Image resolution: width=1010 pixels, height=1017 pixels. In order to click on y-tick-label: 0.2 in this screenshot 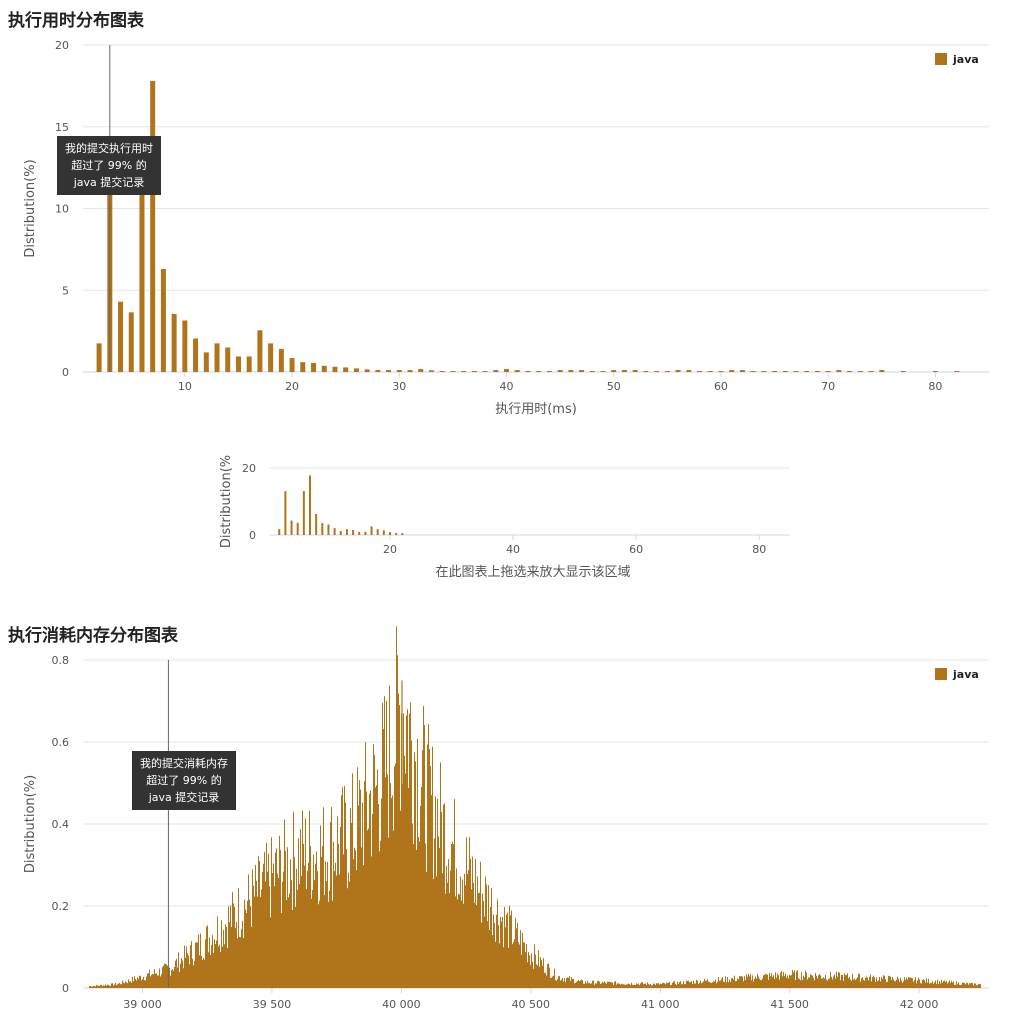, I will do `click(61, 906)`.